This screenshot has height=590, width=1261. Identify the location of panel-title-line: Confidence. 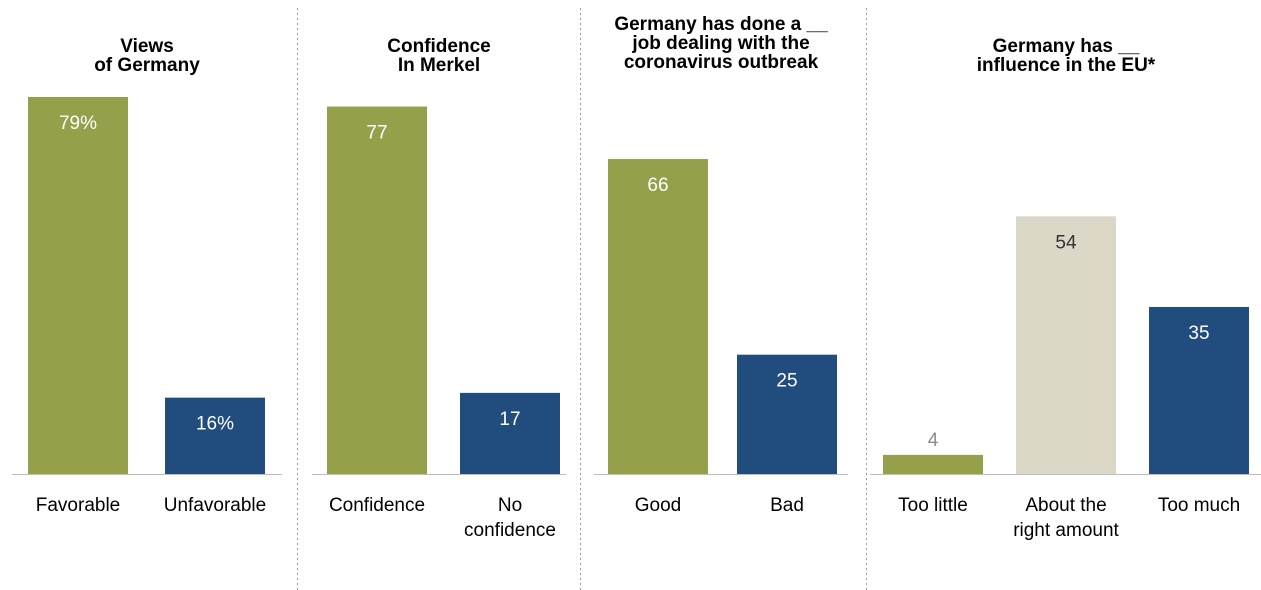
(438, 46).